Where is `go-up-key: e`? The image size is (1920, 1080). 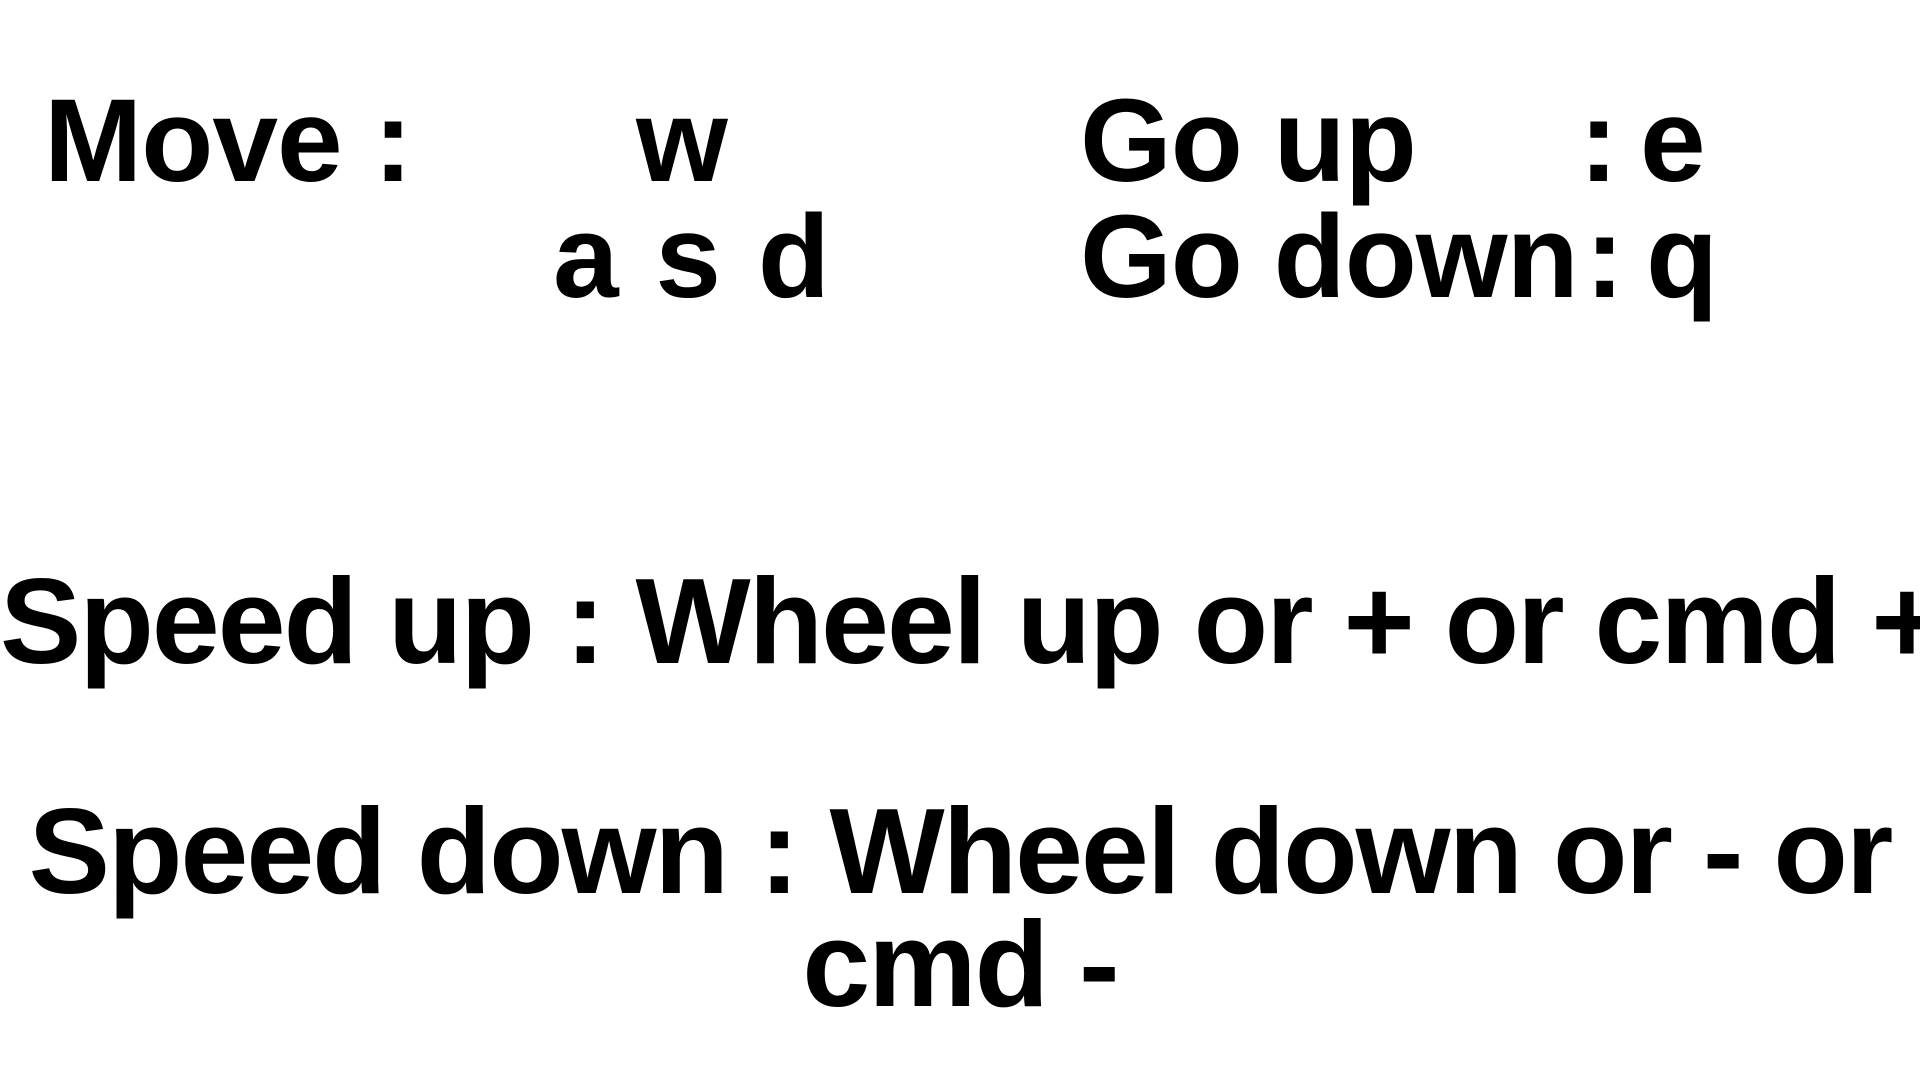 go-up-key: e is located at coordinates (1673, 141).